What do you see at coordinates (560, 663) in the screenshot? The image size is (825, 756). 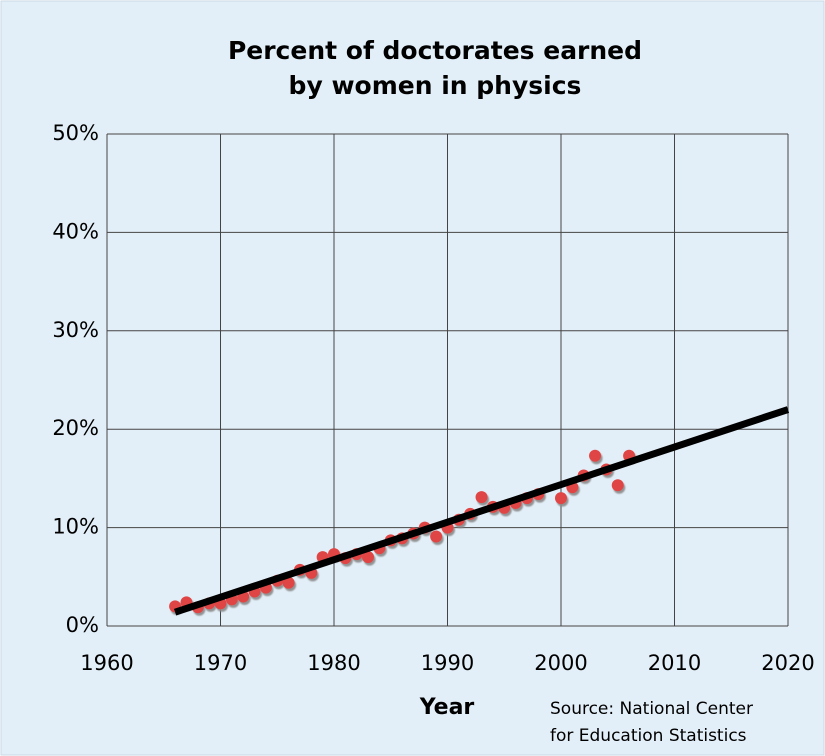 I see `x-tick-label: 2000` at bounding box center [560, 663].